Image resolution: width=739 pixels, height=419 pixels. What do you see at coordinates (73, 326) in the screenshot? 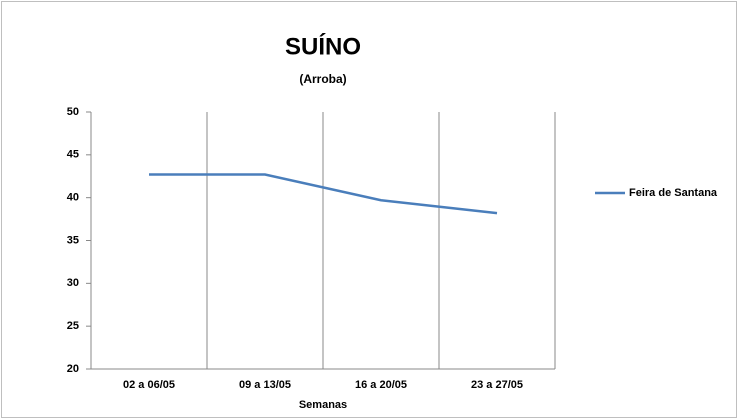
I see `y-tick-label: 25` at bounding box center [73, 326].